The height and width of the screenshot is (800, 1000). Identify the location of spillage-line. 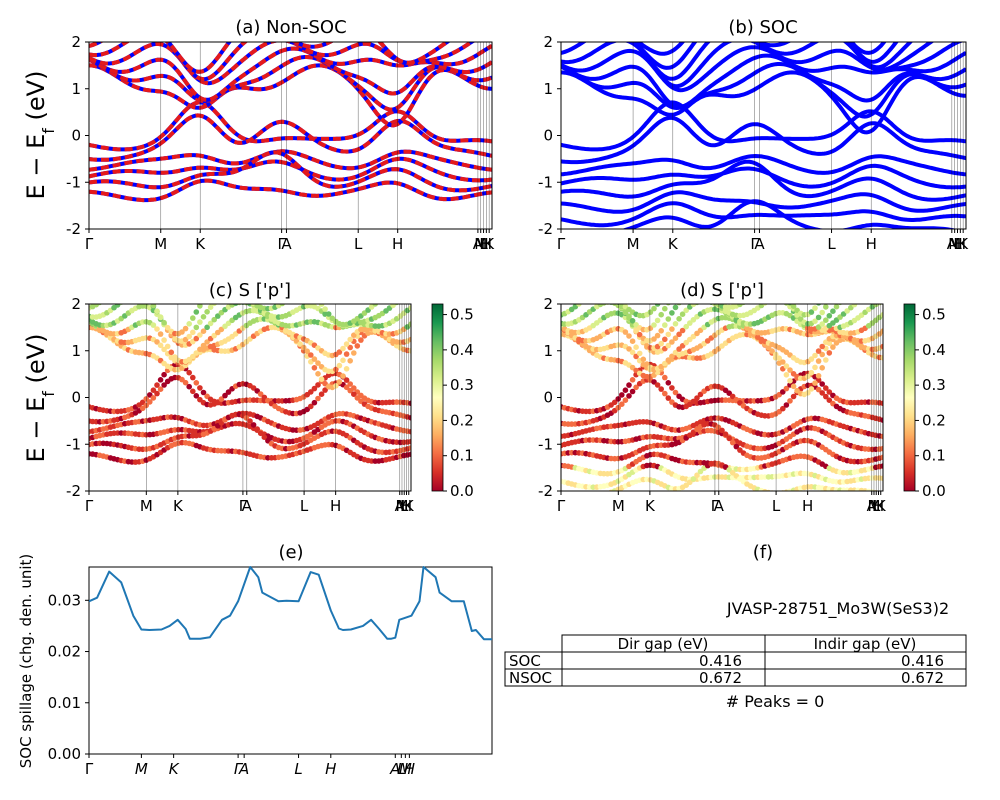
(290, 603).